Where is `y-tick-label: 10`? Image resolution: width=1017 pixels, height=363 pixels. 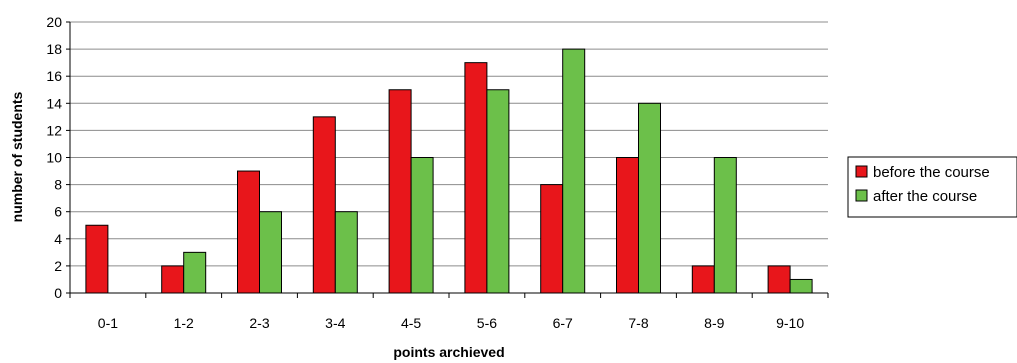
y-tick-label: 10 is located at coordinates (54, 158).